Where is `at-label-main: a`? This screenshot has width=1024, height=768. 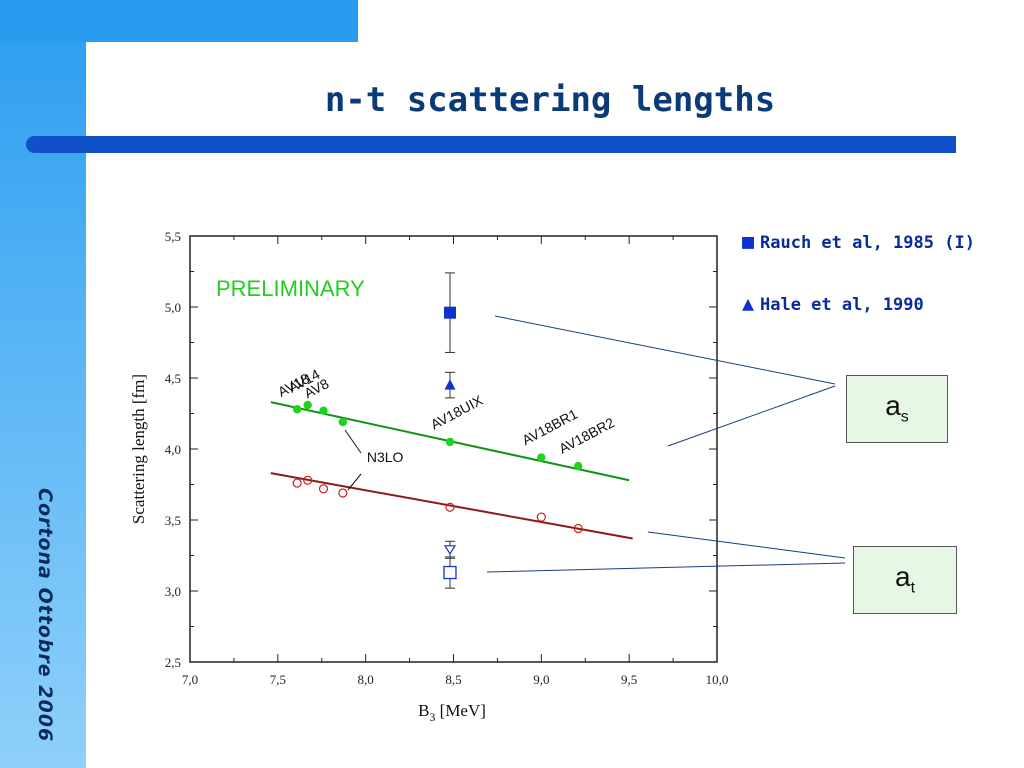 at-label-main: a is located at coordinates (902, 576).